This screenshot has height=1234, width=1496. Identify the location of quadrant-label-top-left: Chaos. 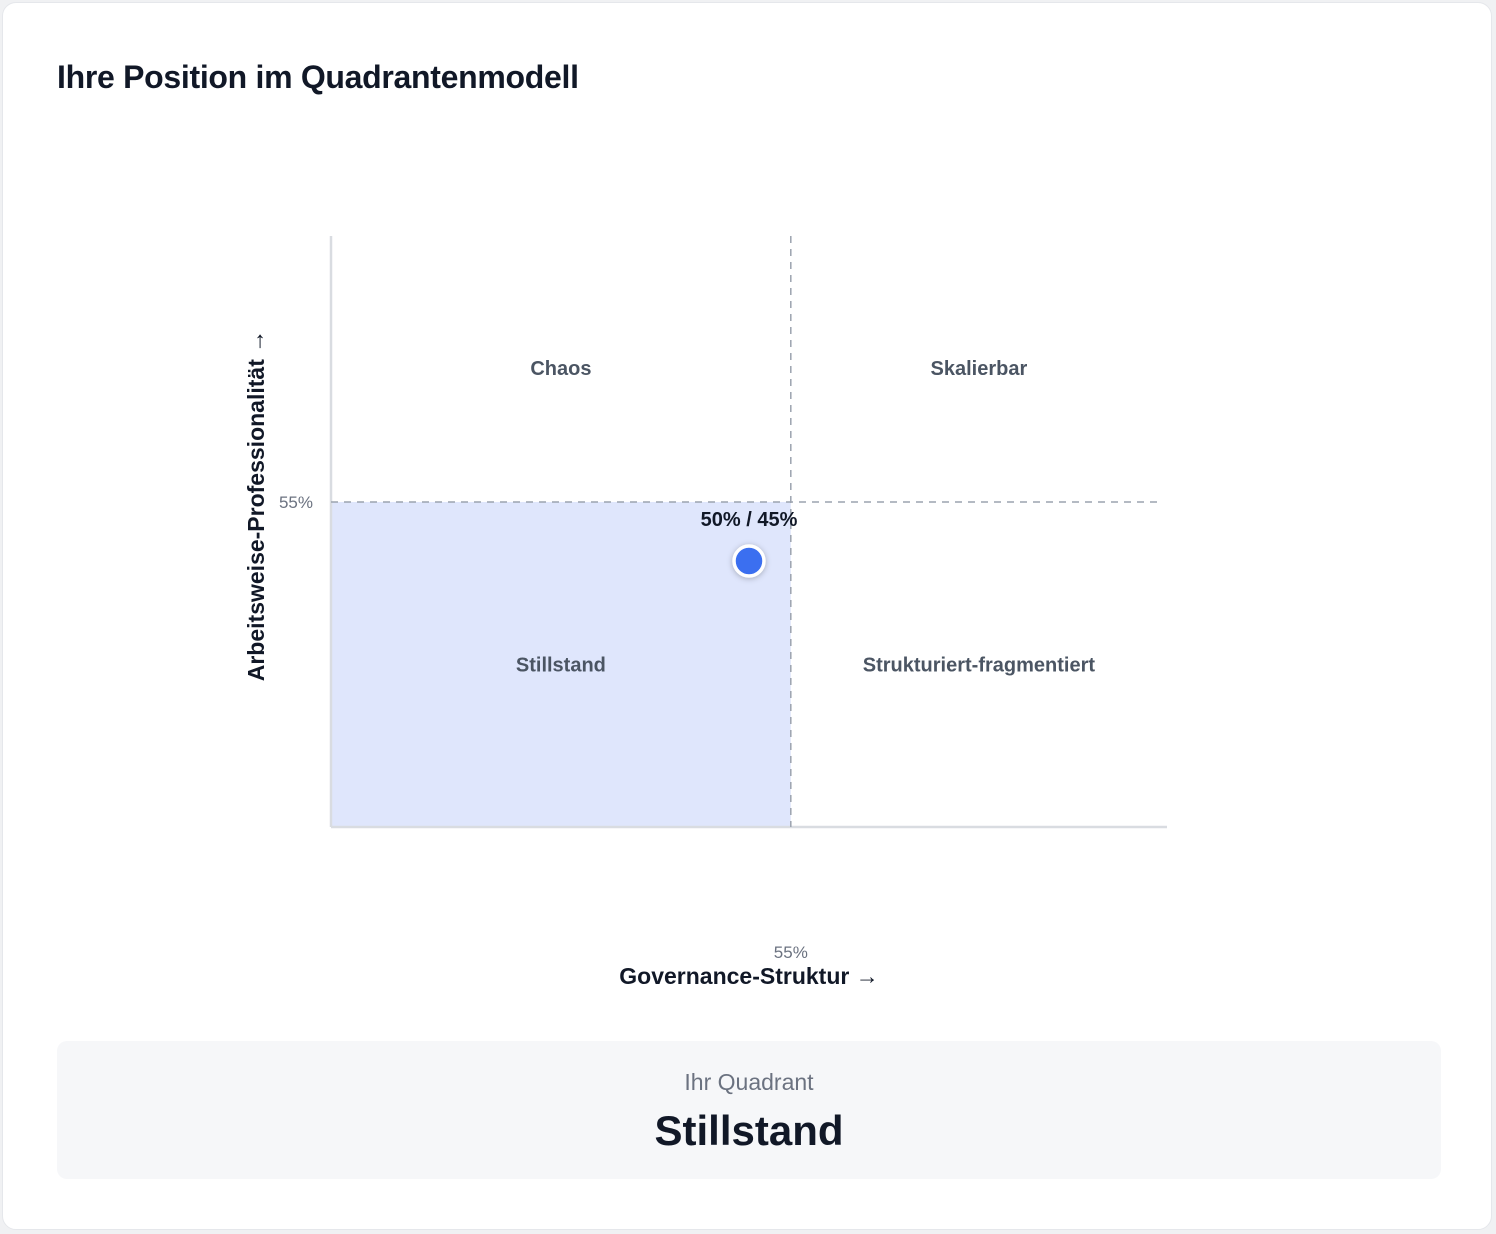
(560, 369).